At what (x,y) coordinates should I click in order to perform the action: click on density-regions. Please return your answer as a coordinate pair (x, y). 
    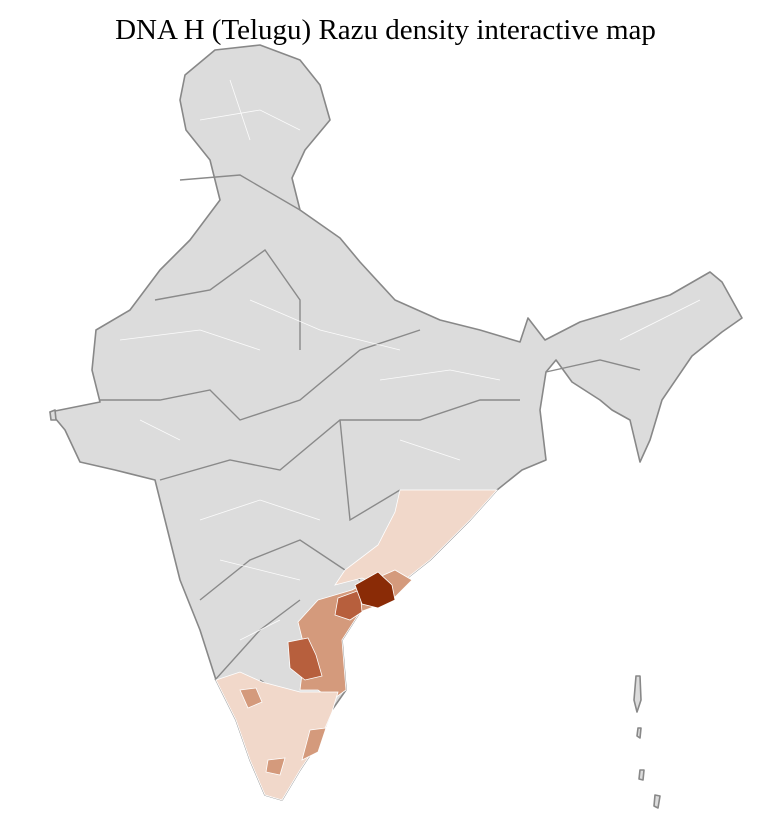
    Looking at the image, I should click on (356, 645).